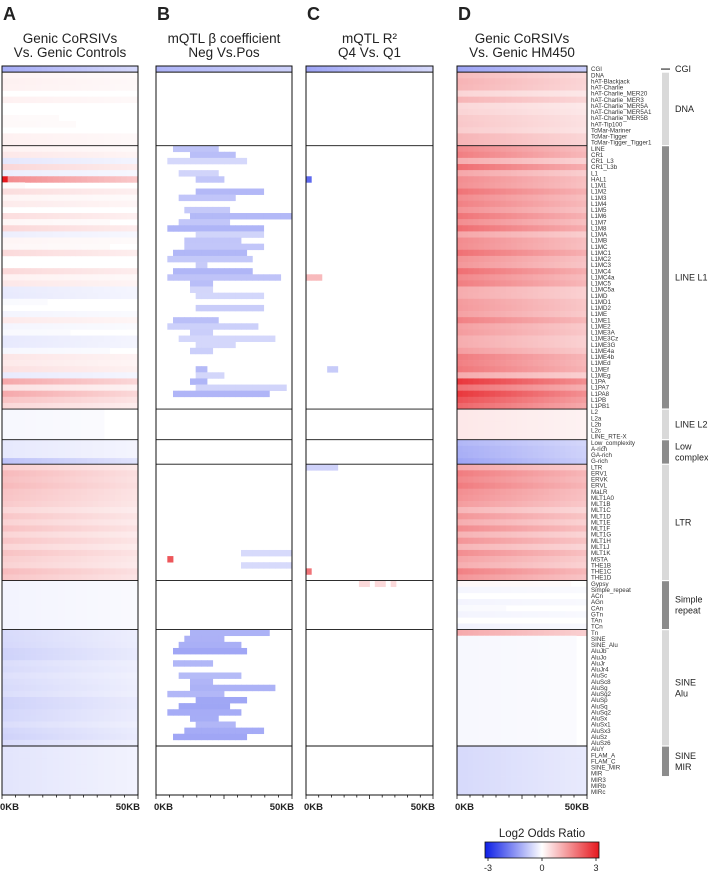 The height and width of the screenshot is (874, 708). What do you see at coordinates (370, 327) in the screenshot?
I see `heatmap-cells` at bounding box center [370, 327].